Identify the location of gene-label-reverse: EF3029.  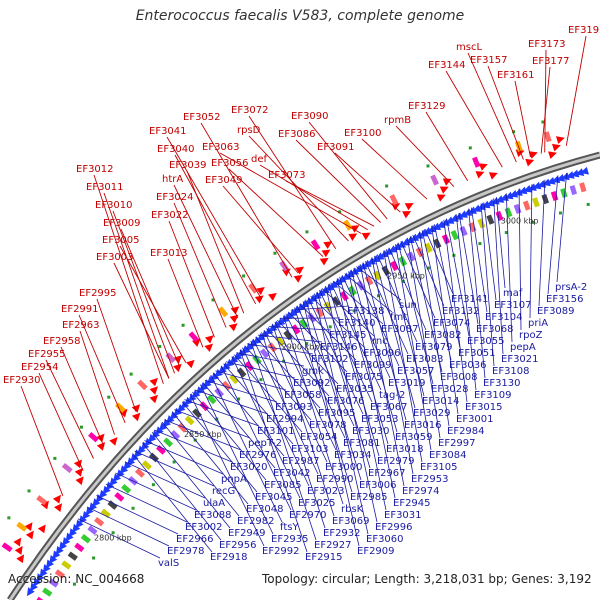
(432, 413).